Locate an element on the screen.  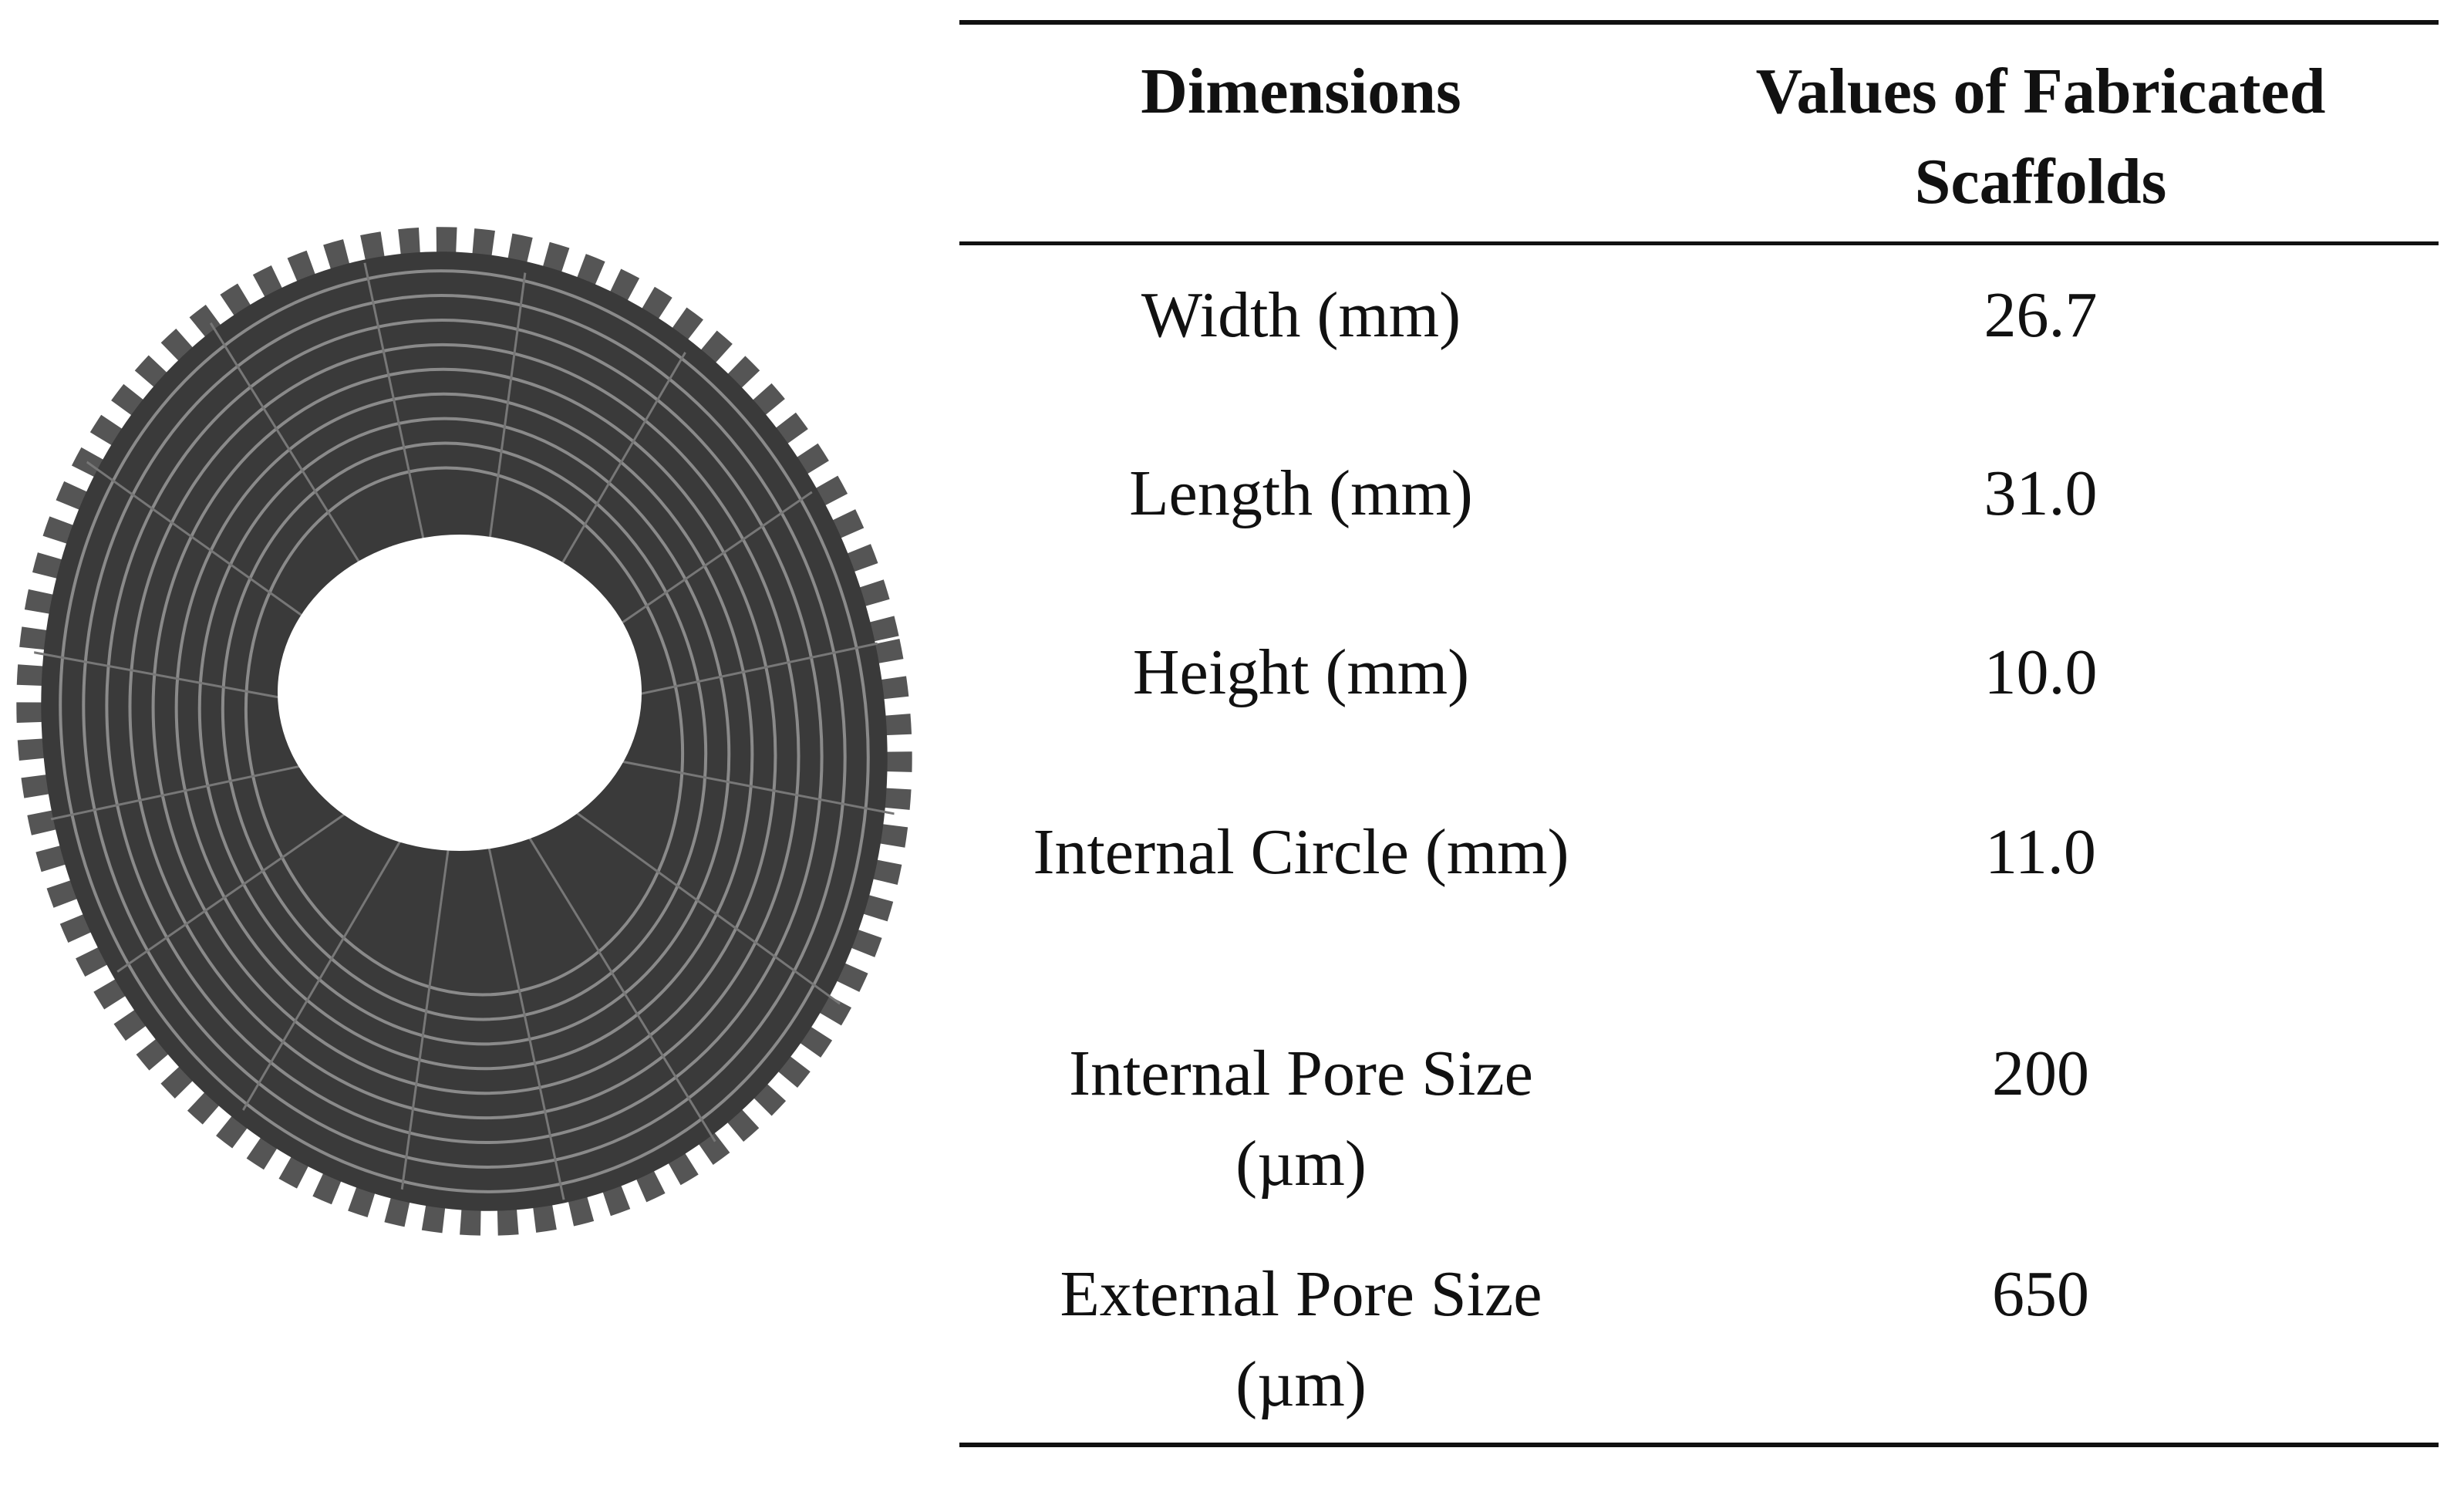
value-cell: 31.0 is located at coordinates (2041, 493).